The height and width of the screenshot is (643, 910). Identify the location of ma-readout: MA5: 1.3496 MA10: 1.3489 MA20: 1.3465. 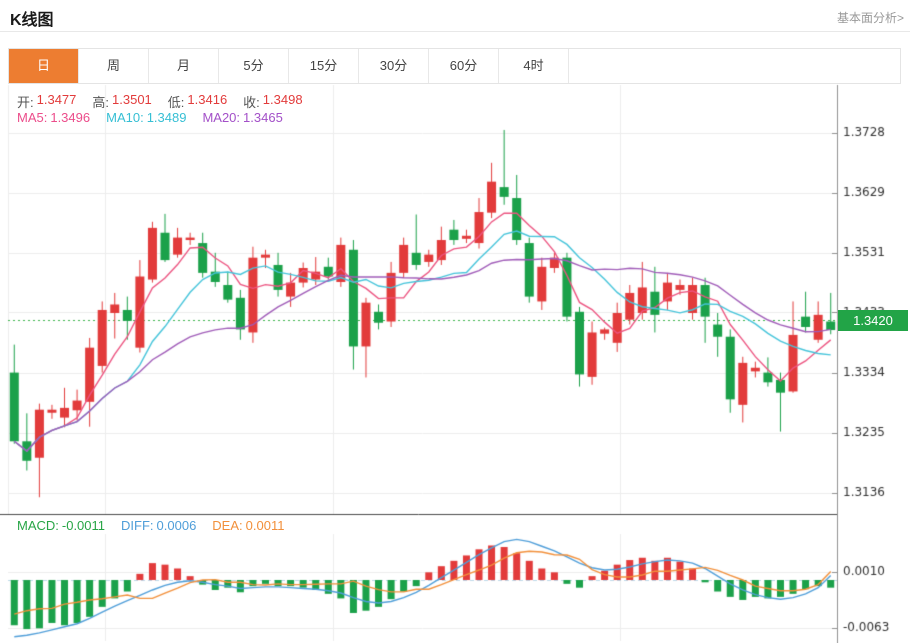
(150, 117).